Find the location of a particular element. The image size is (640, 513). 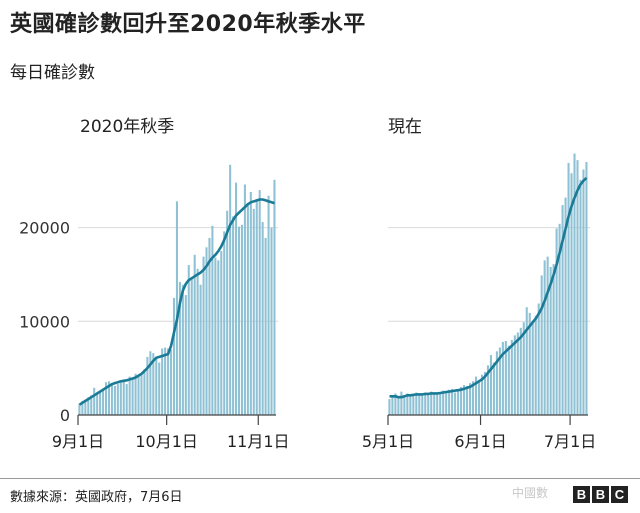

page-title: 英國確診數回升至2020年秋季水平 is located at coordinates (188, 24).